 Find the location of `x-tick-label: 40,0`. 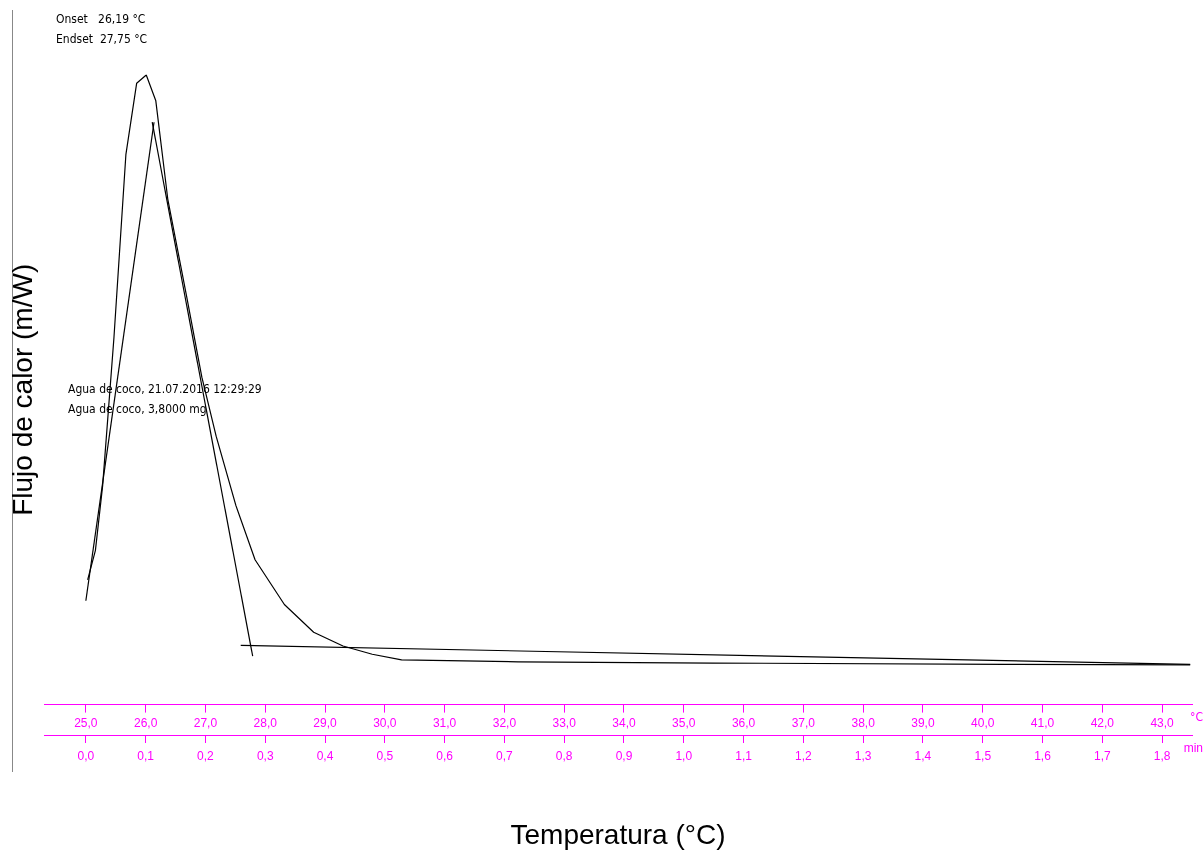

x-tick-label: 40,0 is located at coordinates (983, 723).